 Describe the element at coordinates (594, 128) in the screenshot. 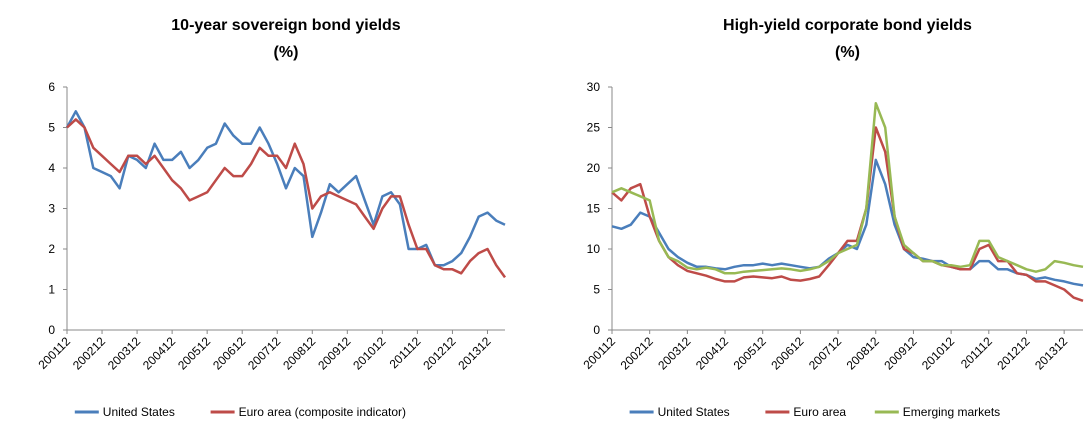

I see `y-tick-label: 25` at that location.